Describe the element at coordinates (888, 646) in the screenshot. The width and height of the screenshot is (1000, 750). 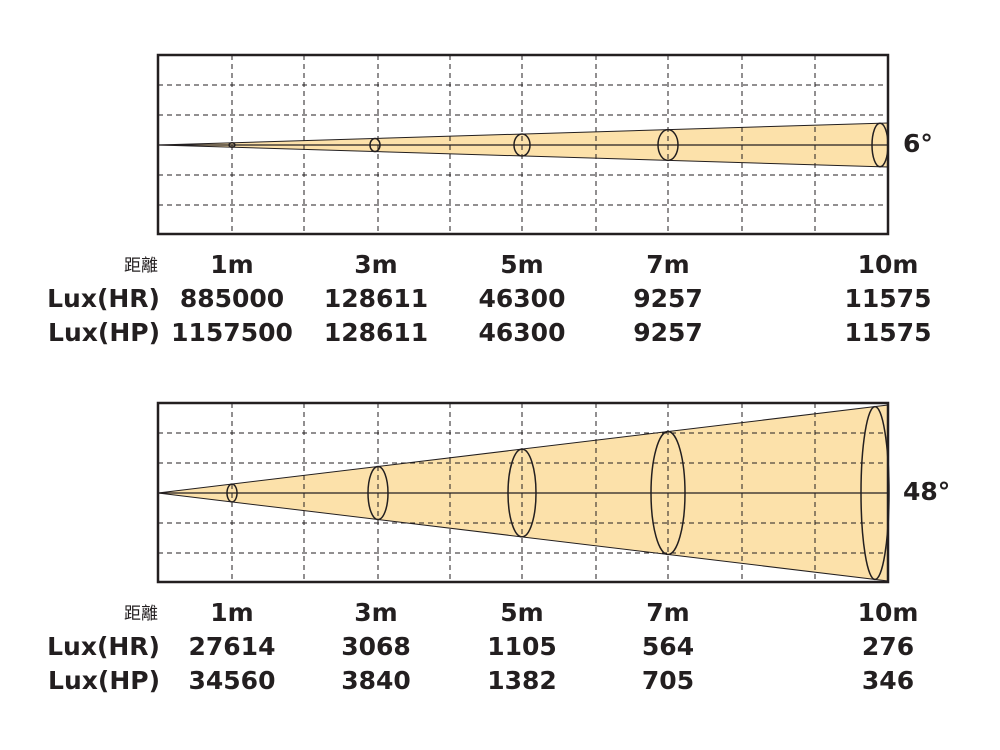
I see `lux-value: 276` at that location.